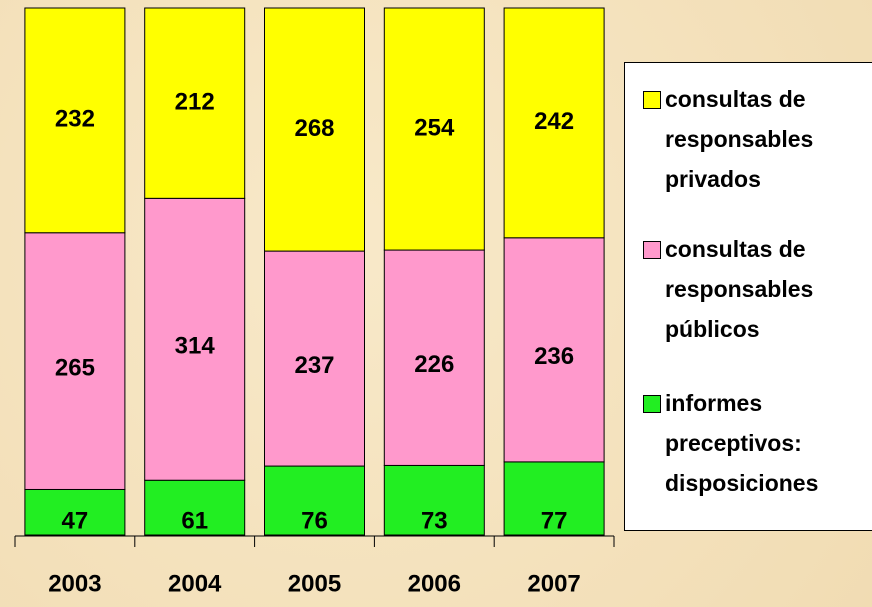  What do you see at coordinates (314, 583) in the screenshot?
I see `x-tick-label: 2005` at bounding box center [314, 583].